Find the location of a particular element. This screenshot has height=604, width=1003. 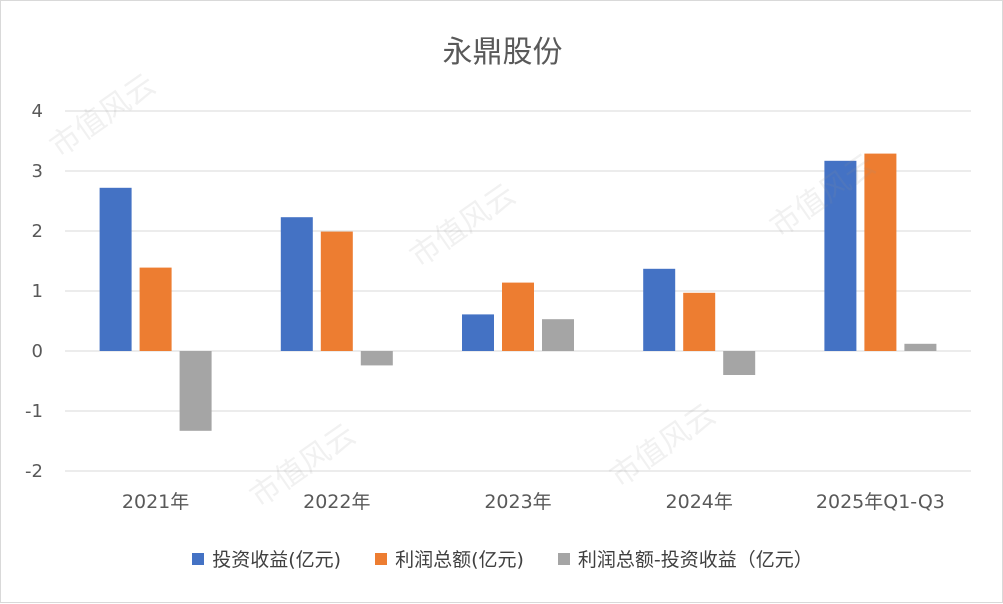

x-tick-label: 2023年 is located at coordinates (517, 502).